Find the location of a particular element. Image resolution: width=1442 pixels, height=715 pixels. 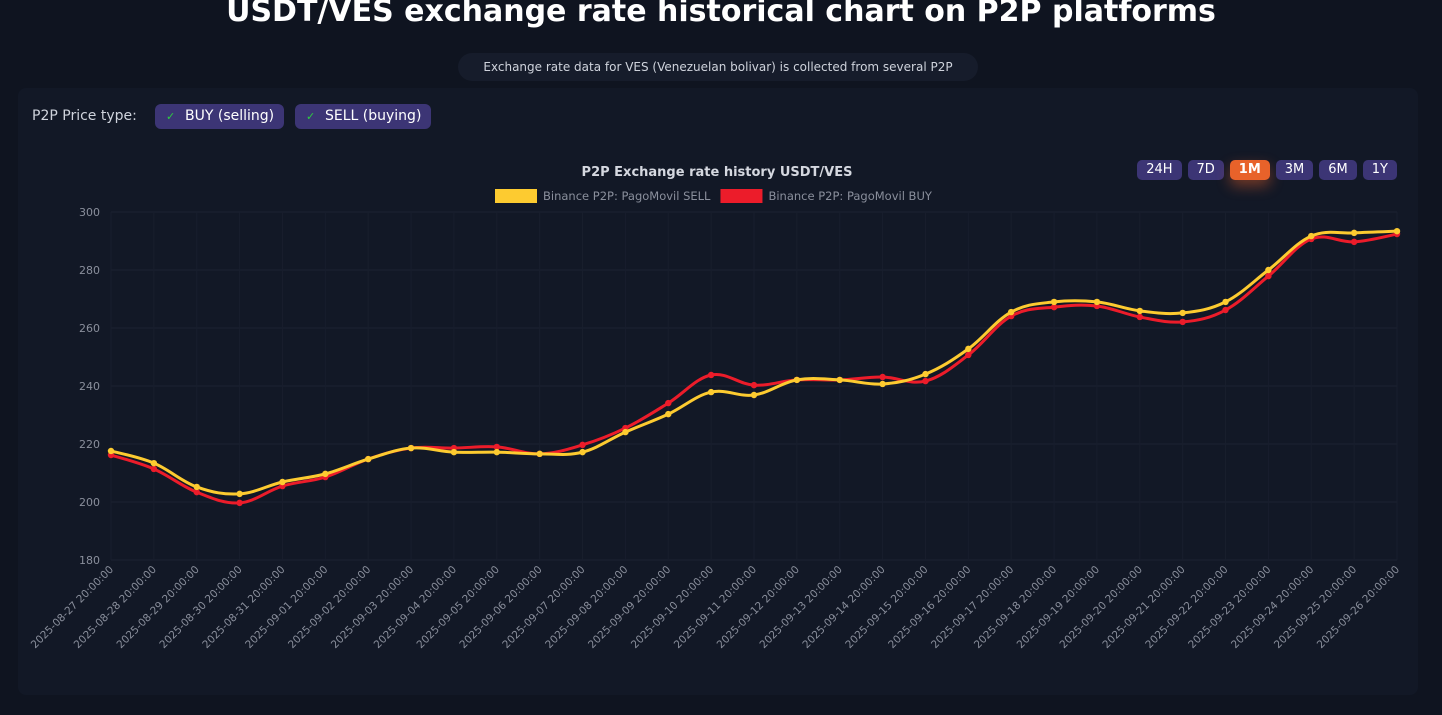

x-tick-label: 2025-09-11 20:00:00 is located at coordinates (715, 607).